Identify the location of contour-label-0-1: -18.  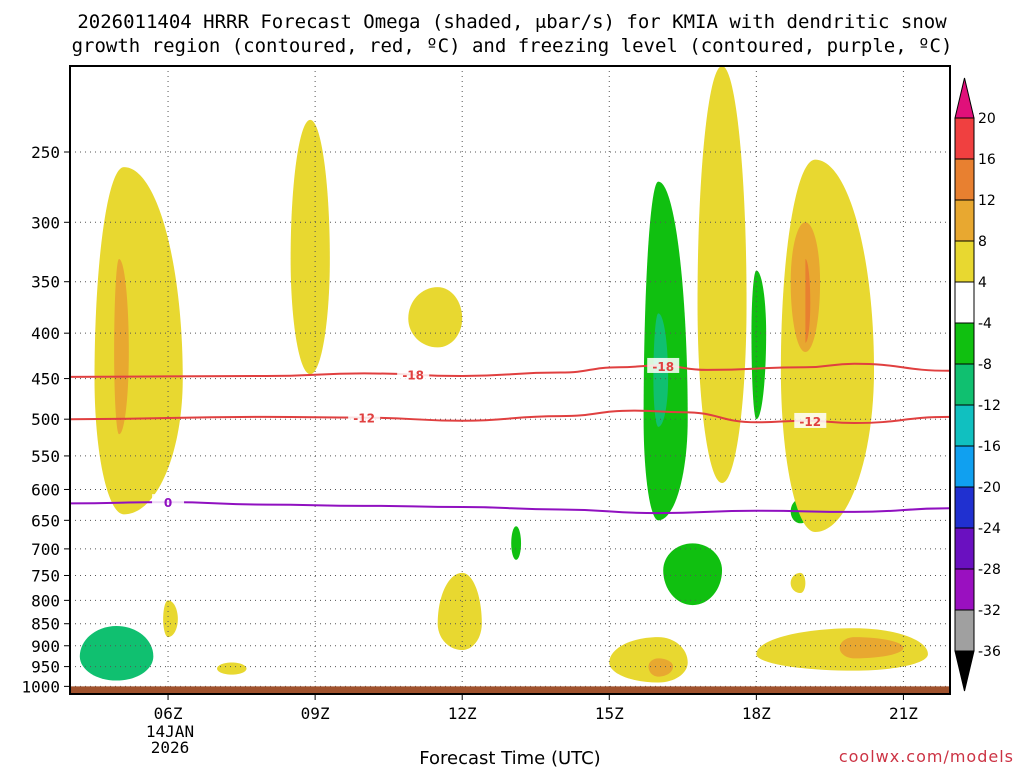
(663, 367).